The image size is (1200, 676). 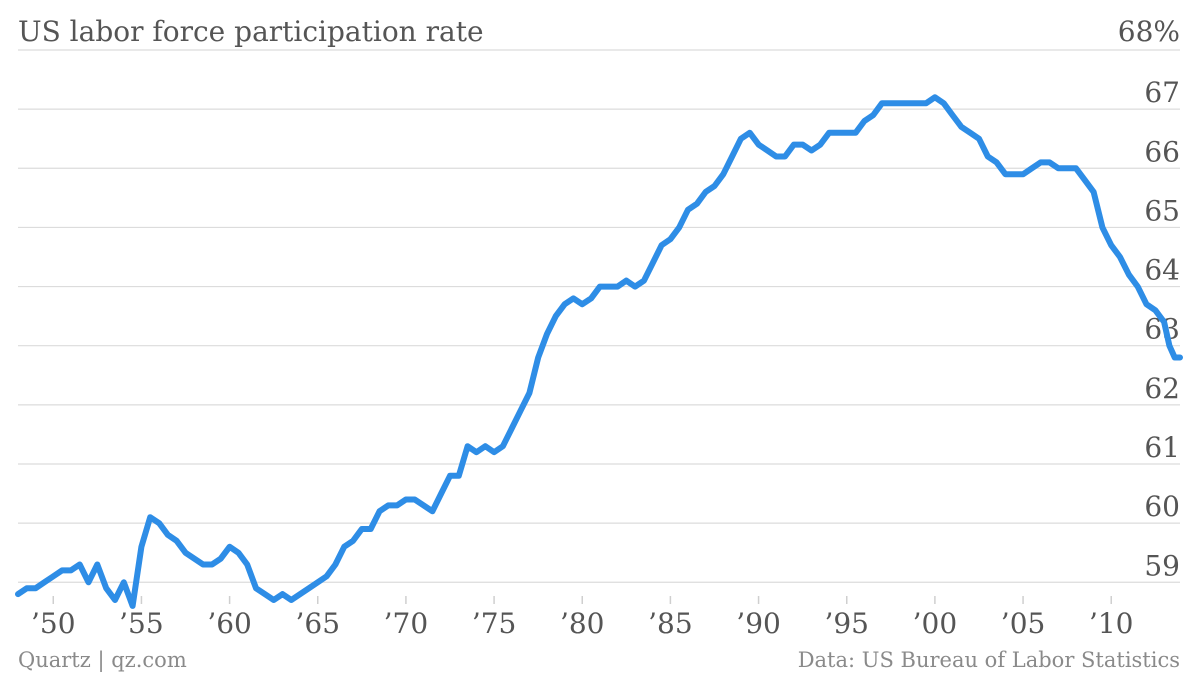 I want to click on x-tick-label-1950: ’50, so click(x=53, y=623).